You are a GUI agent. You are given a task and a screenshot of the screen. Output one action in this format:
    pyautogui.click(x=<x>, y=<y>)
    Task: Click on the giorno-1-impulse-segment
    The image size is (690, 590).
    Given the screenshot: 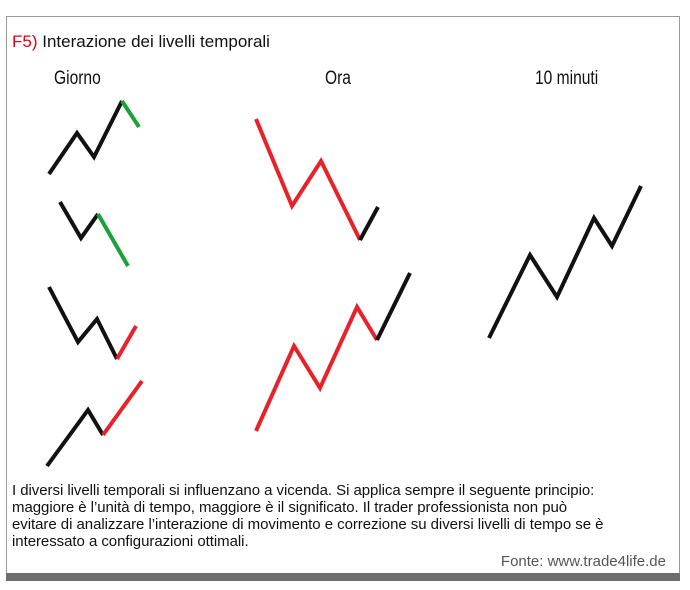 What is the action you would take?
    pyautogui.click(x=85, y=138)
    